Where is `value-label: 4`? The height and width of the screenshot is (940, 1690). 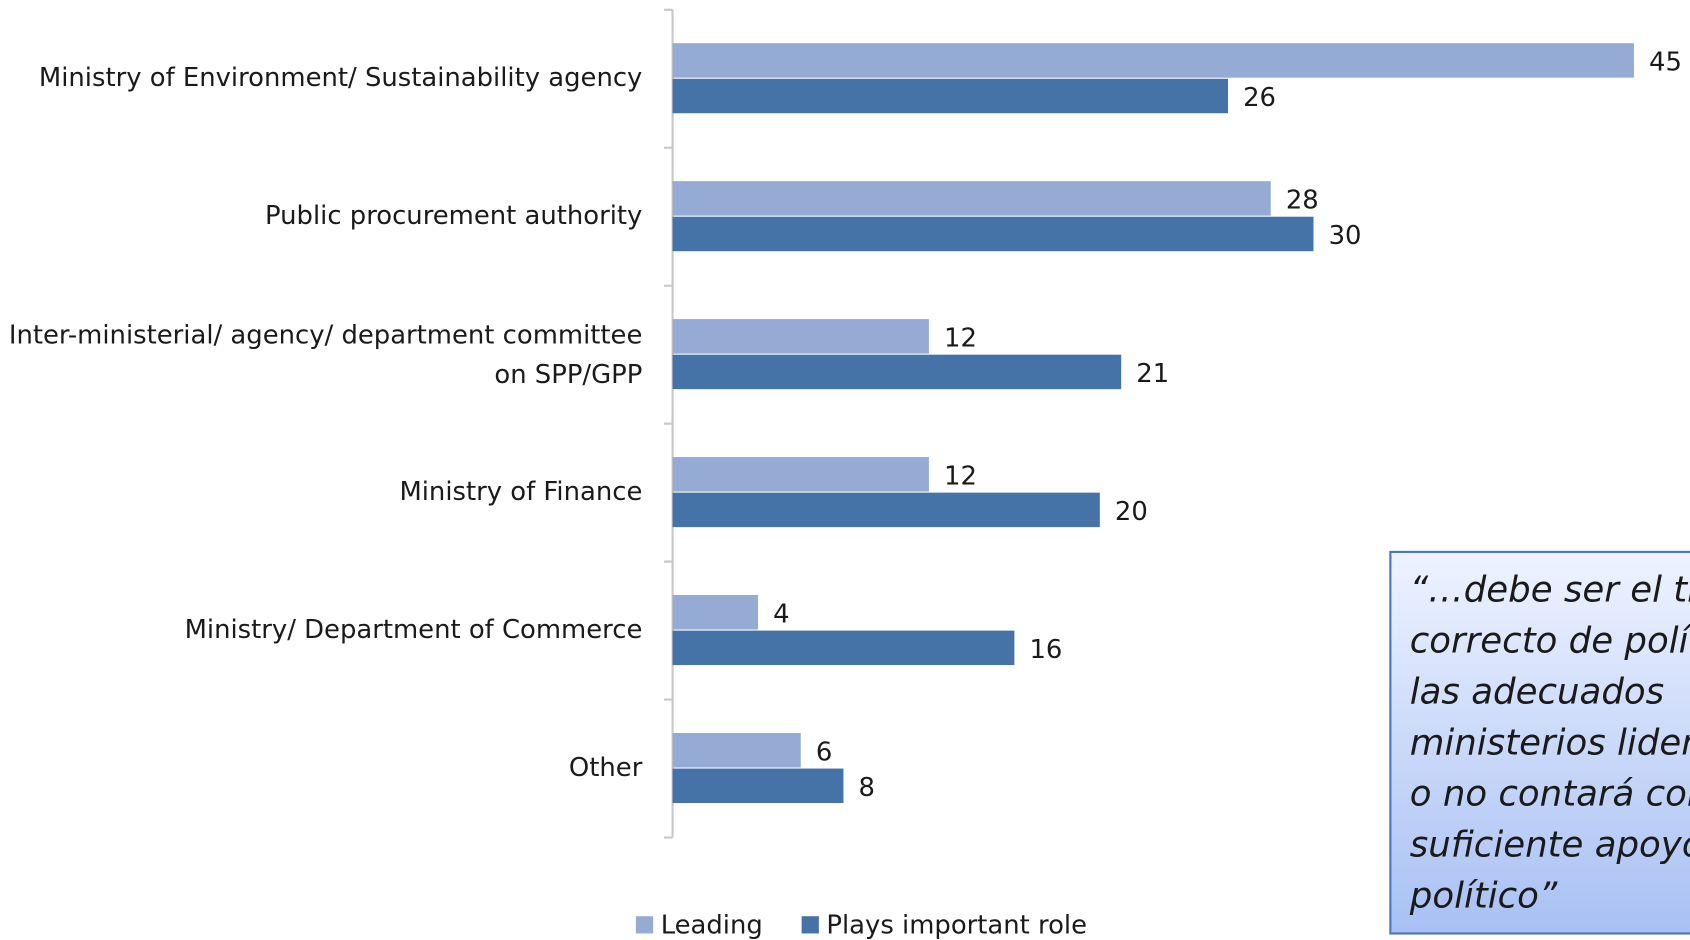
value-label: 4 is located at coordinates (781, 614).